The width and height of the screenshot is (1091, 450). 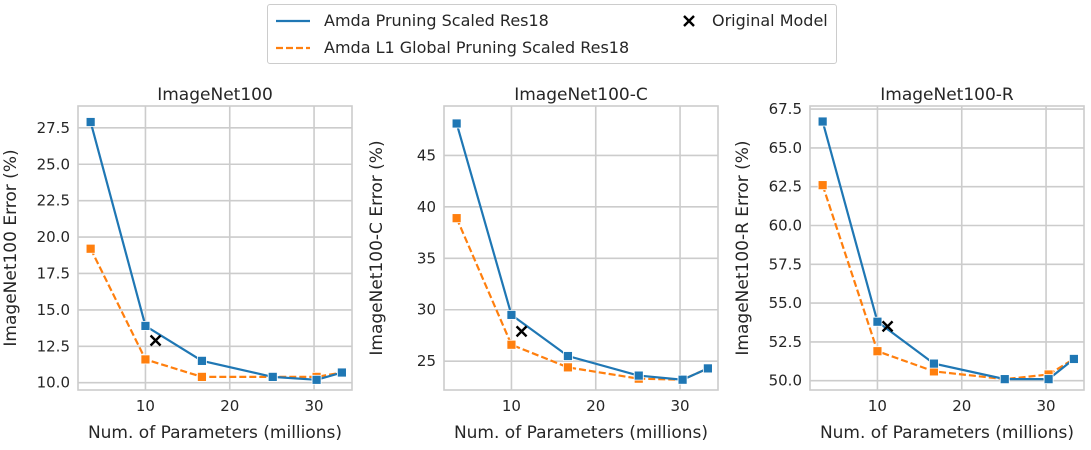 I want to click on legend-label: Original Model, so click(x=770, y=20).